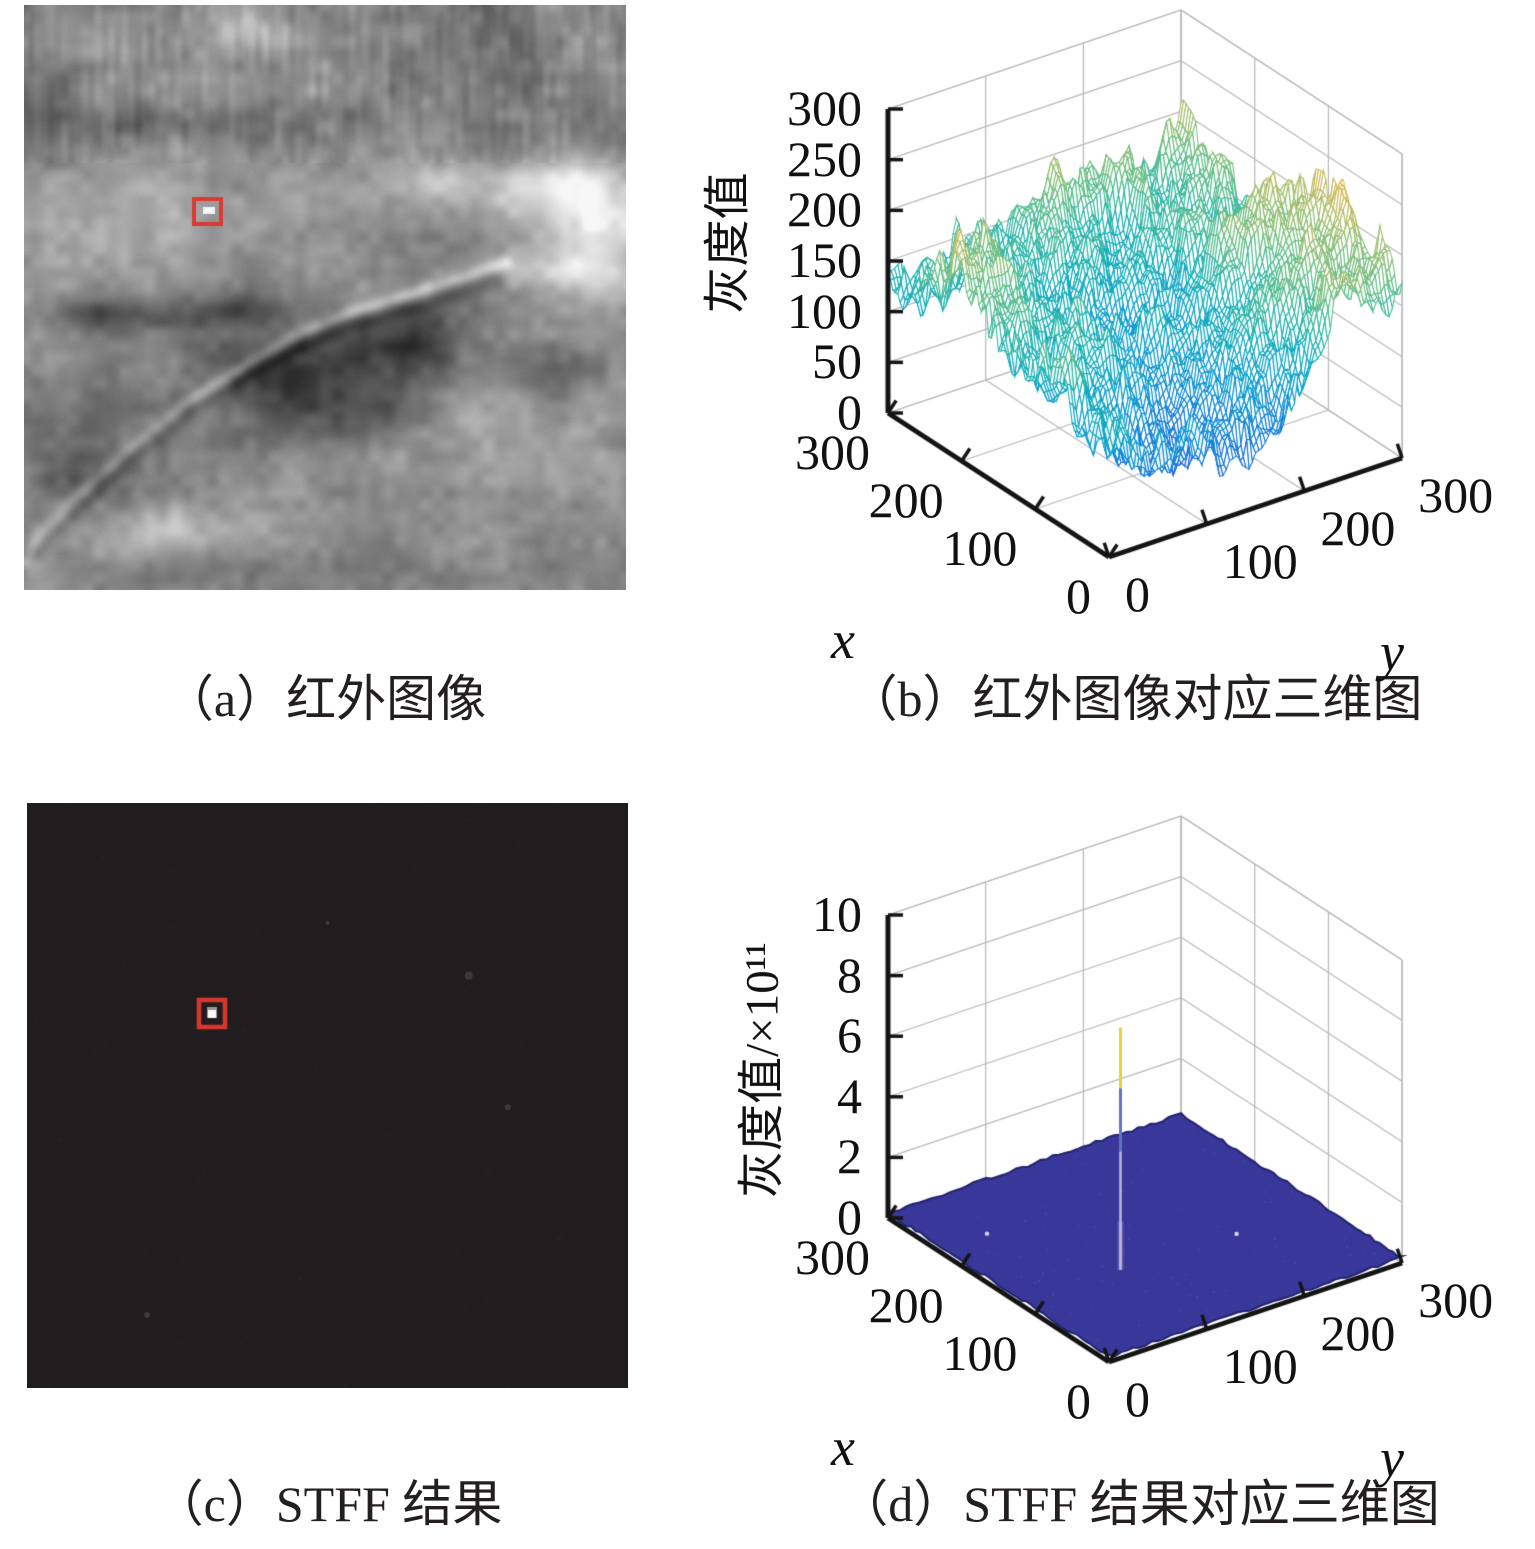  I want to click on stff-result-canvas, so click(327, 1095).